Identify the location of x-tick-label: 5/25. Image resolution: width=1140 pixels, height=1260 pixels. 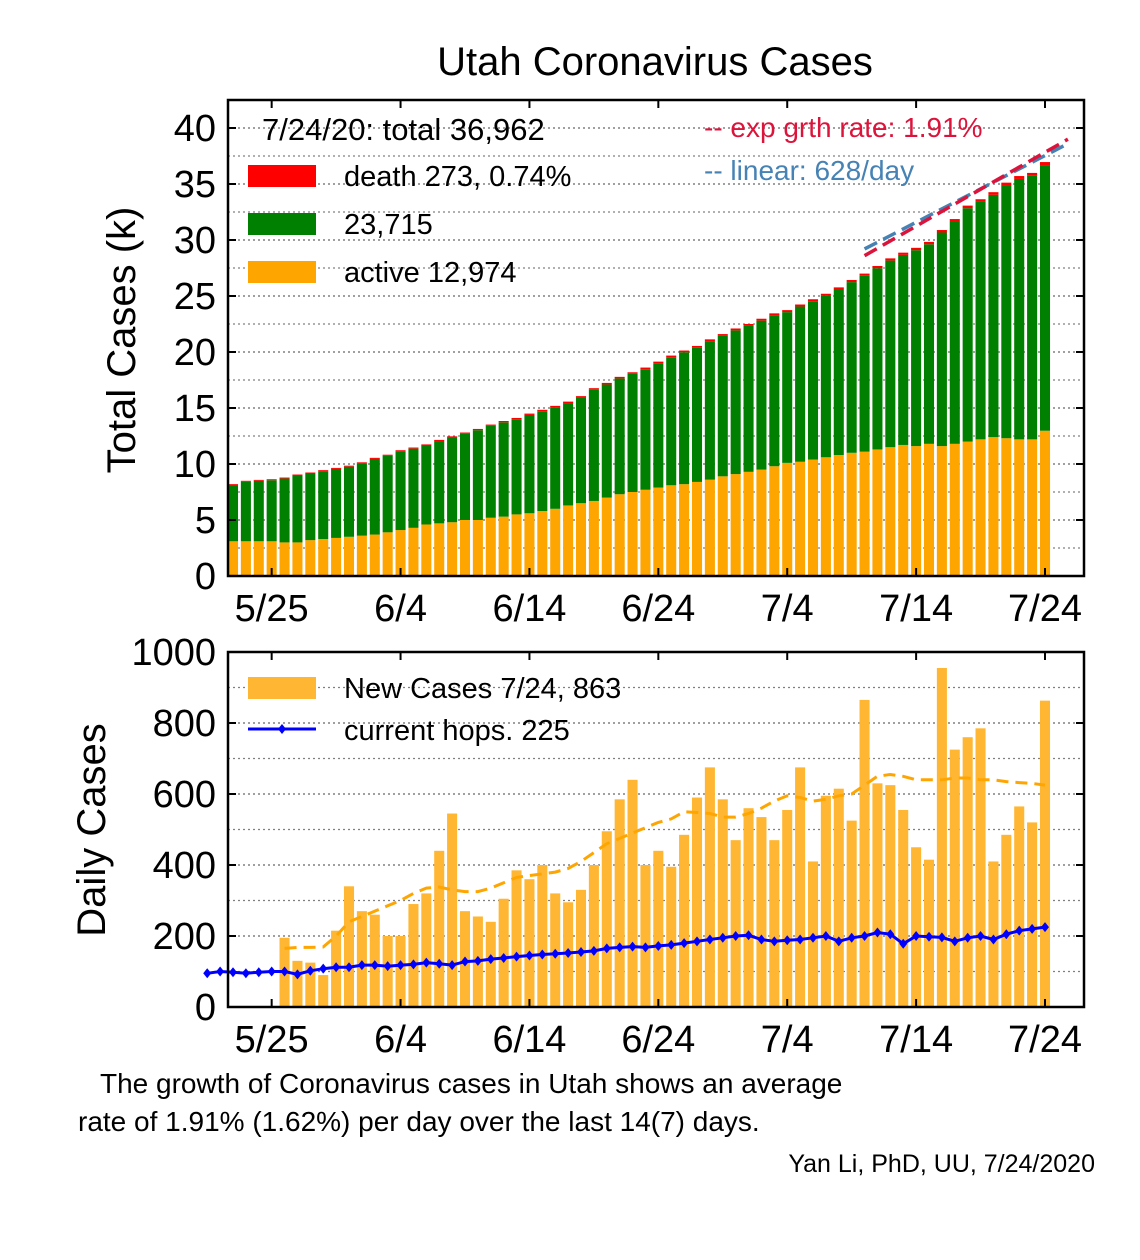
(272, 609).